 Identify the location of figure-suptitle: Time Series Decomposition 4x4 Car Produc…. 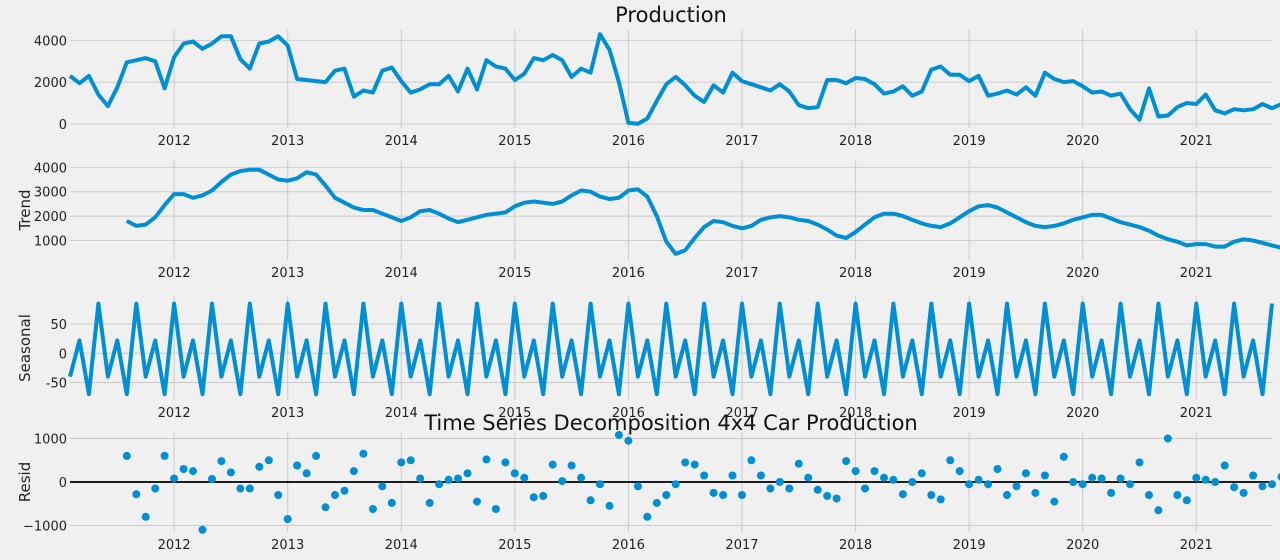
(670, 423).